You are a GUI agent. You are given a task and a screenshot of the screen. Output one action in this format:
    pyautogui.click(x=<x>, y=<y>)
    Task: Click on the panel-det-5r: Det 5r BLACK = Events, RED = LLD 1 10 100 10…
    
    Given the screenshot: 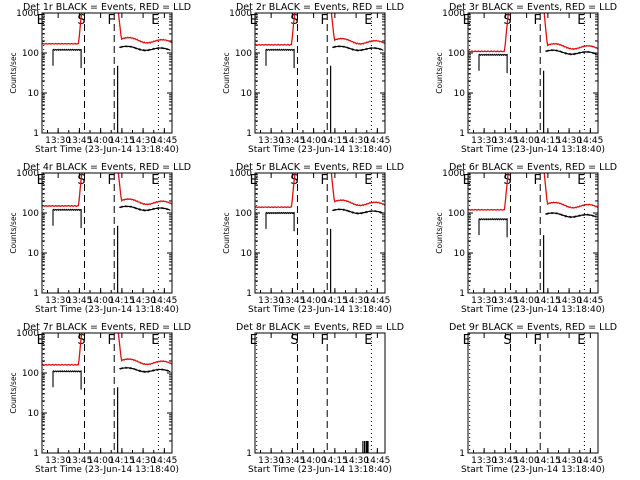 What is the action you would take?
    pyautogui.click(x=313, y=238)
    